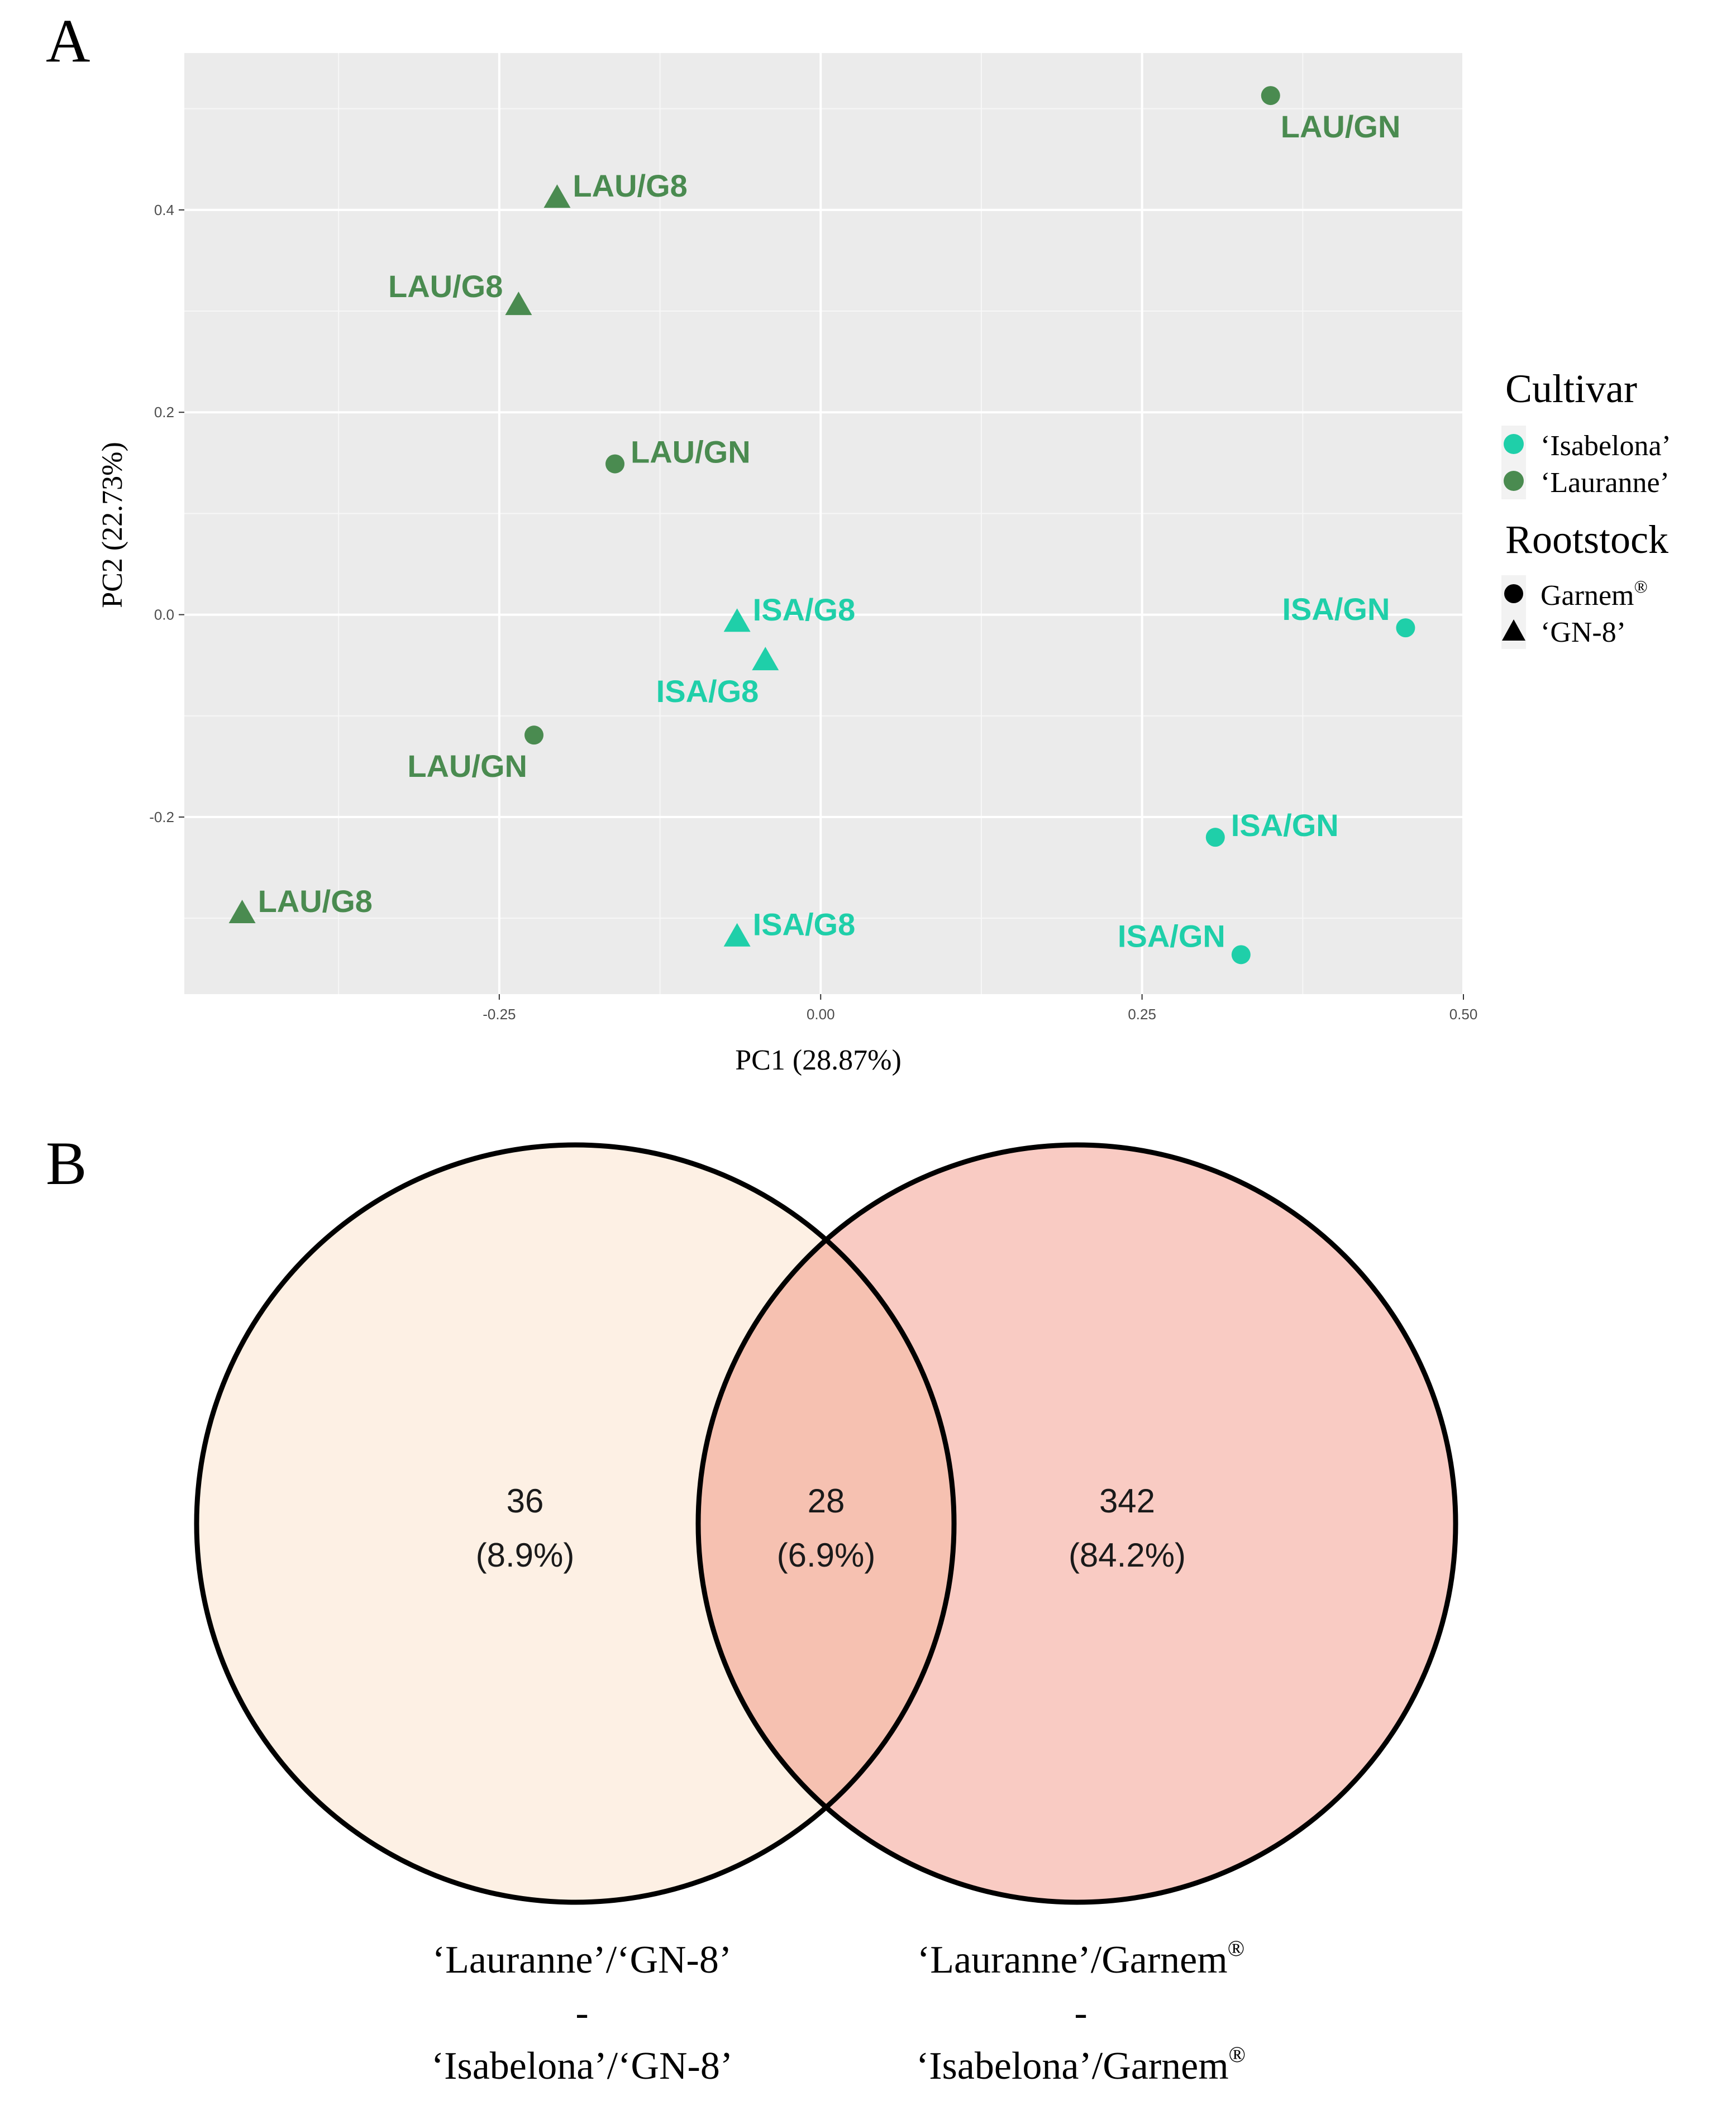 Image resolution: width=1736 pixels, height=2110 pixels. I want to click on y-tick-label: 0.2, so click(164, 412).